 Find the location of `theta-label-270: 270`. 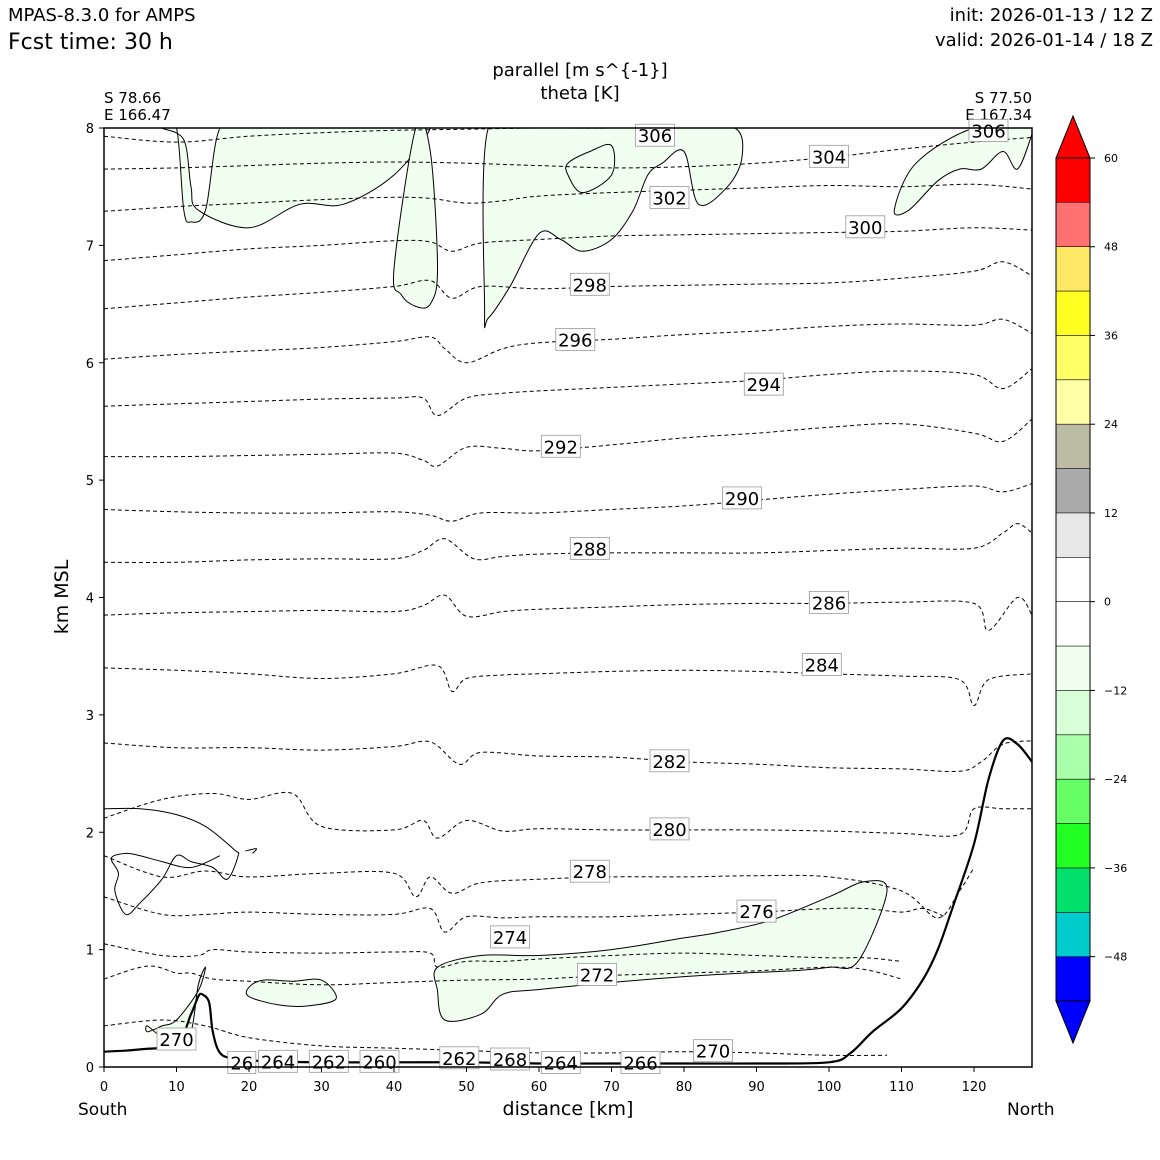

theta-label-270: 270 is located at coordinates (713, 1051).